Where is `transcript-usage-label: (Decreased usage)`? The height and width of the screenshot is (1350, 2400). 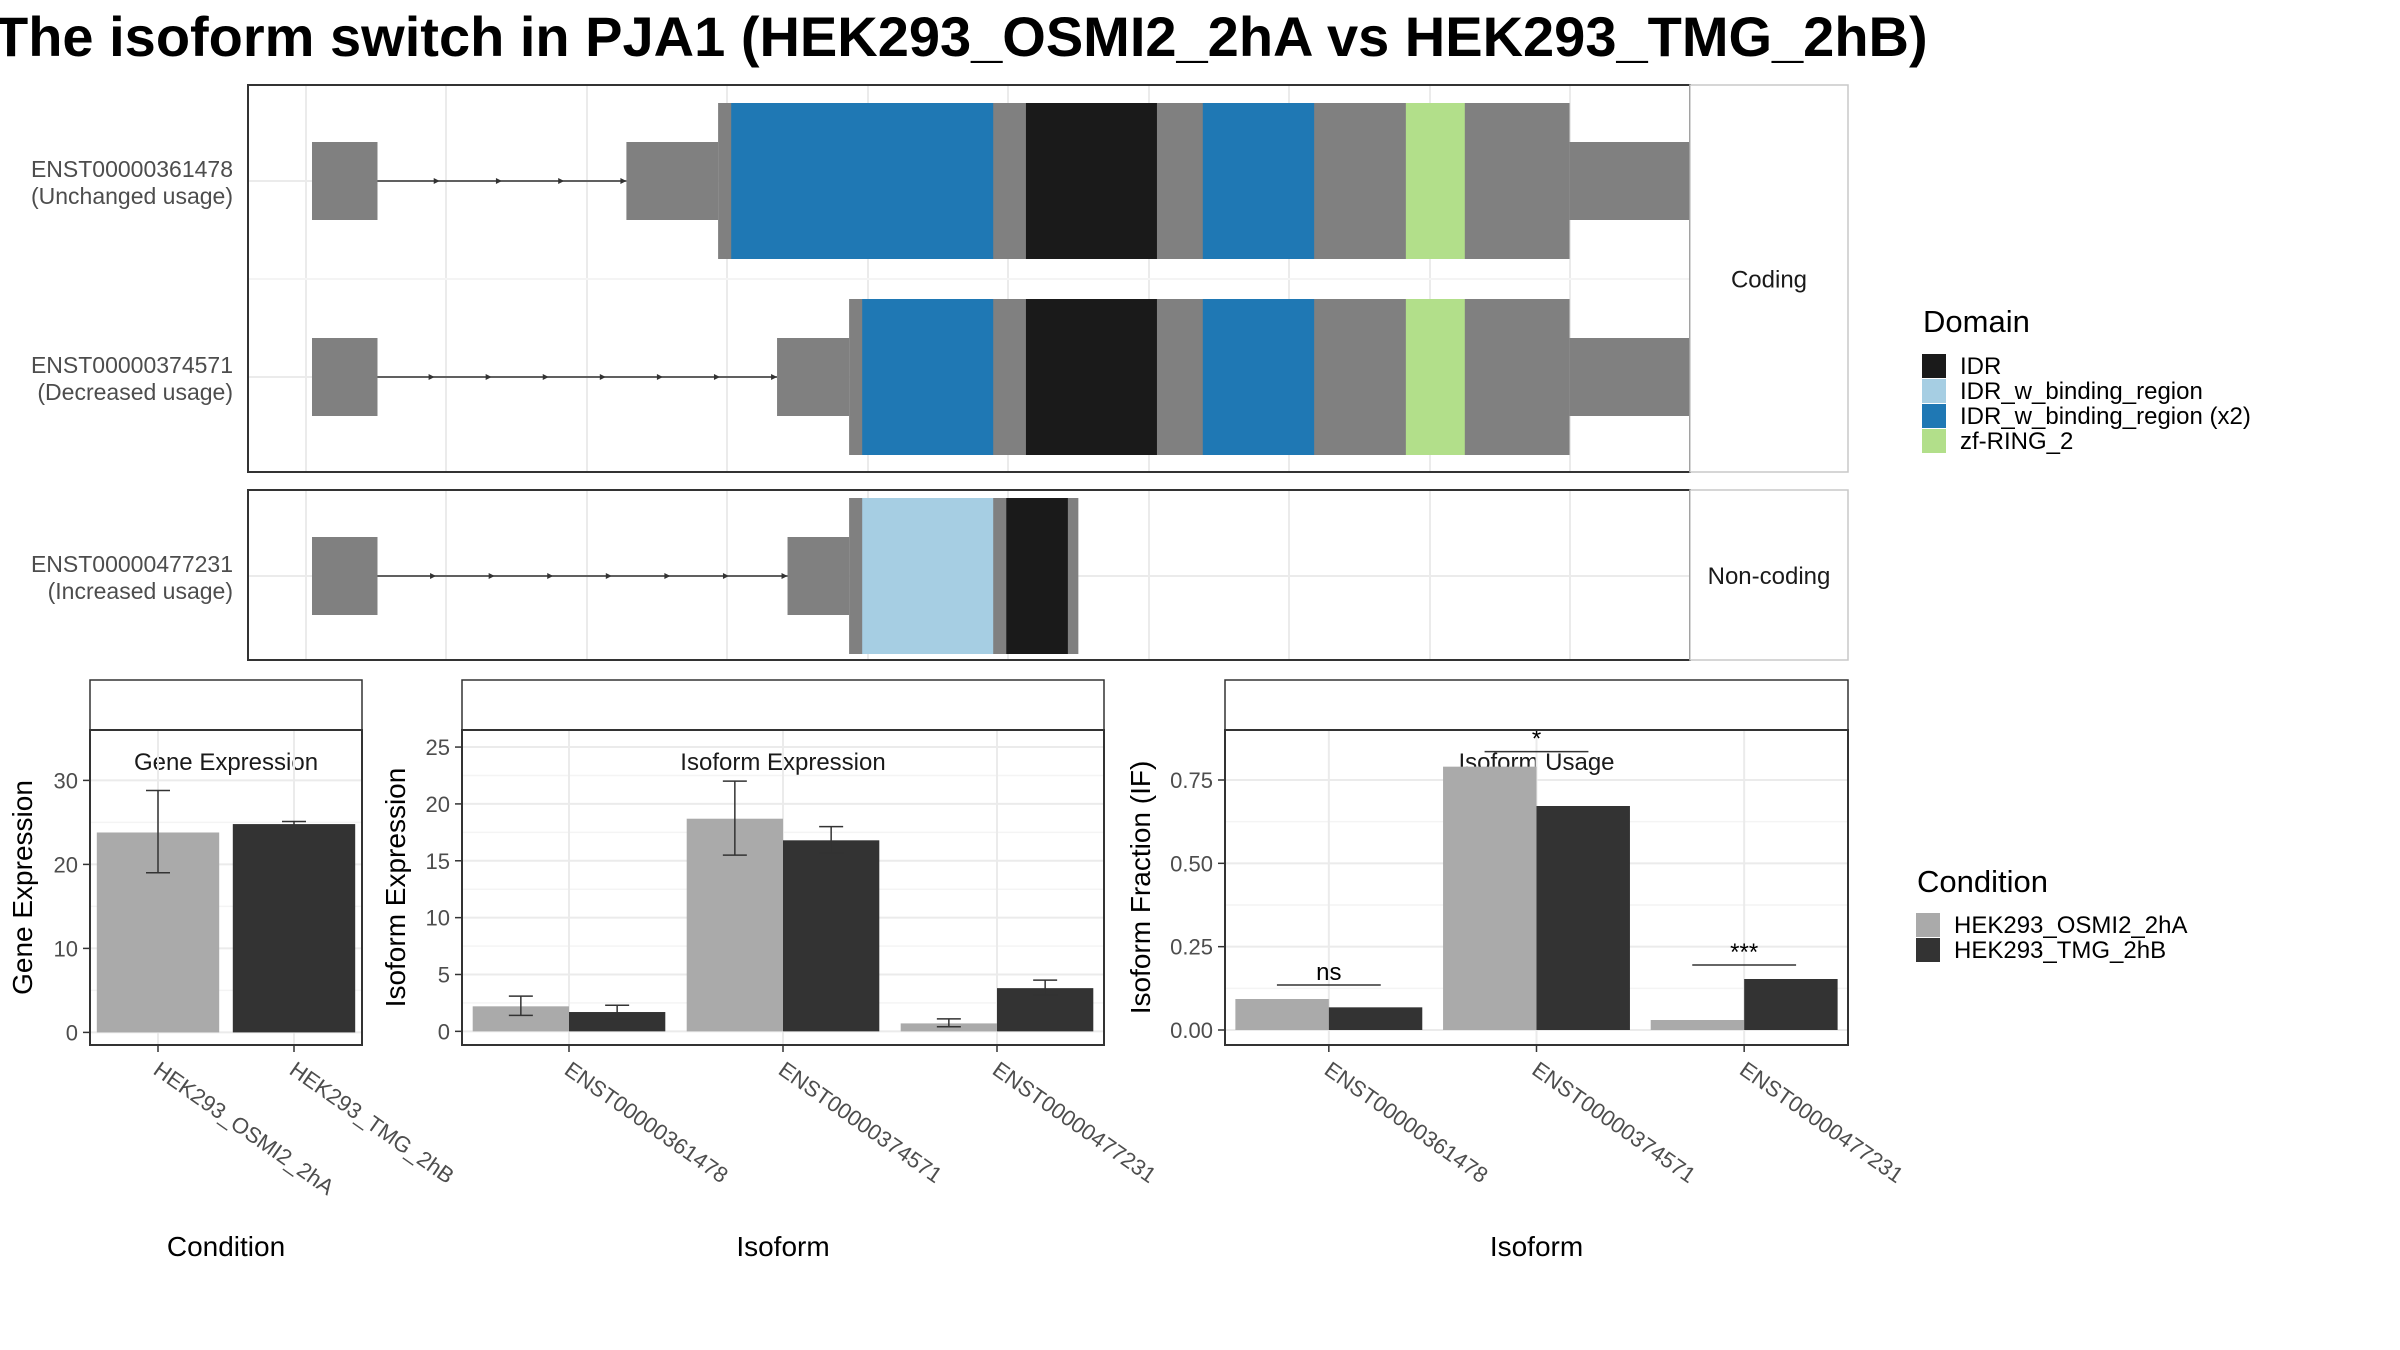
transcript-usage-label: (Decreased usage) is located at coordinates (135, 392).